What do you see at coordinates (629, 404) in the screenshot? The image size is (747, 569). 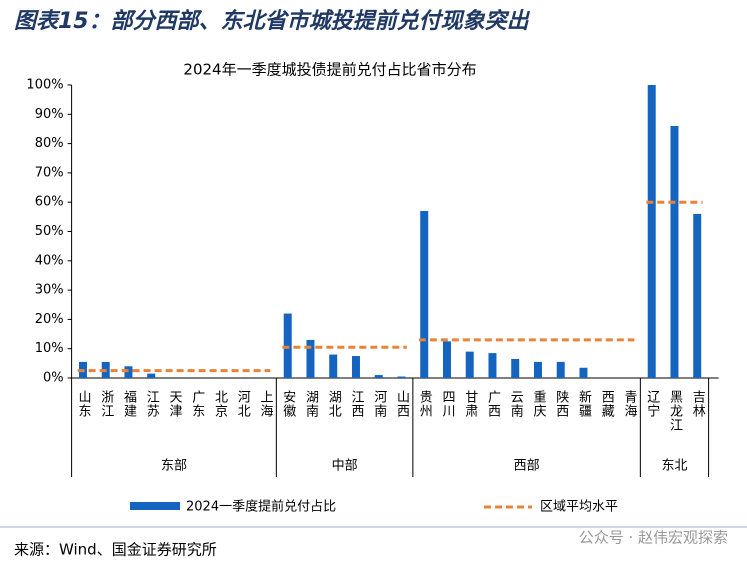 I see `x-tick-label: 青海` at bounding box center [629, 404].